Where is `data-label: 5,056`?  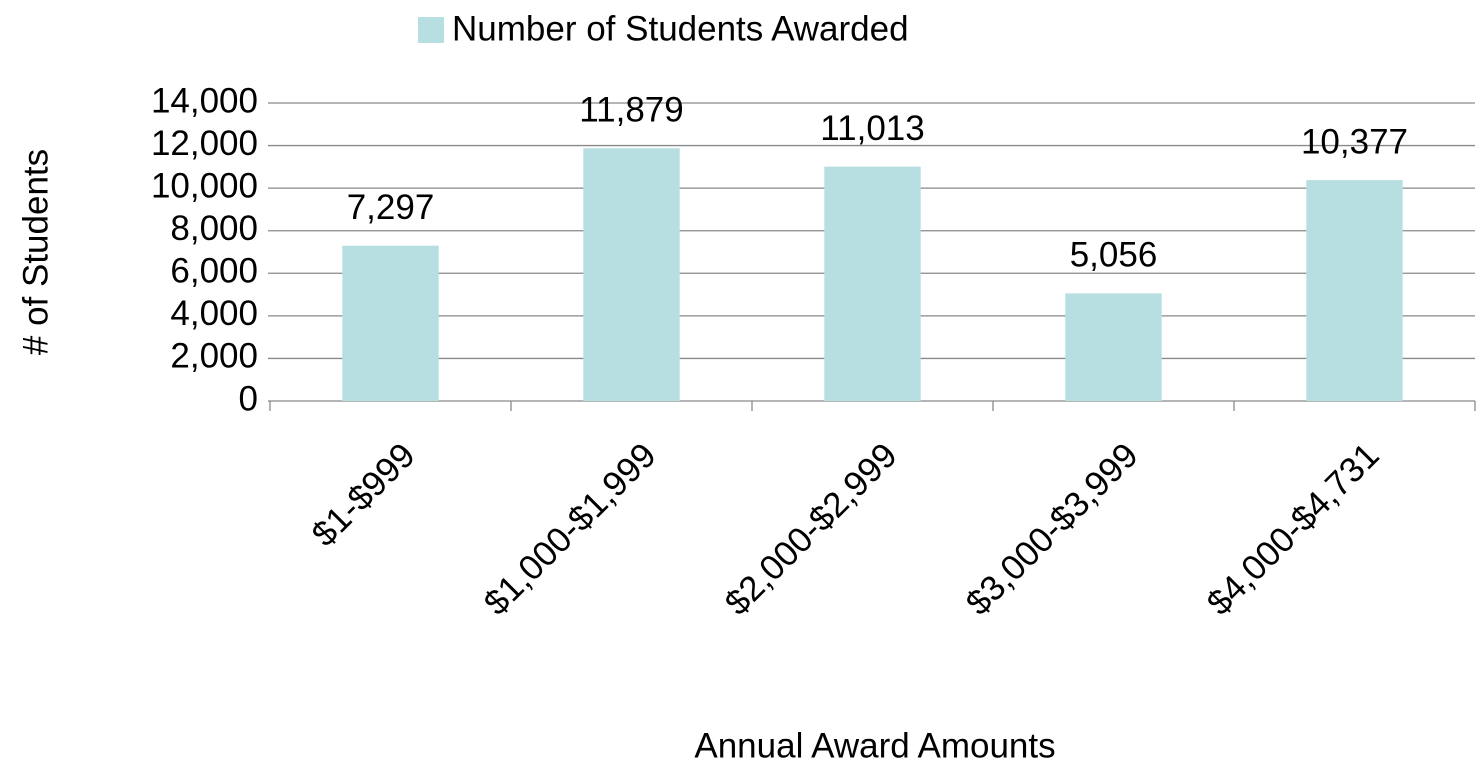 data-label: 5,056 is located at coordinates (1114, 255).